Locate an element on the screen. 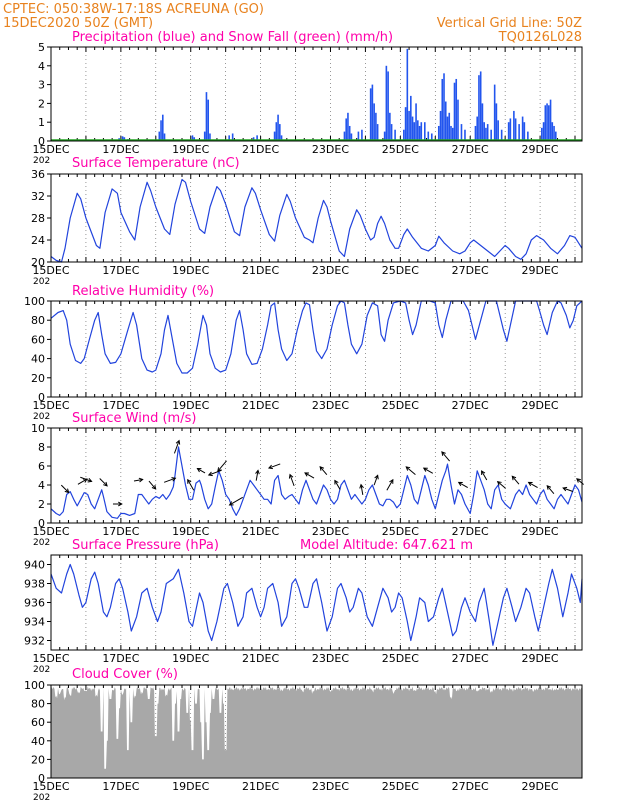 This screenshot has width=618, height=800. rh-xtick-label: 23DEC is located at coordinates (330, 405).